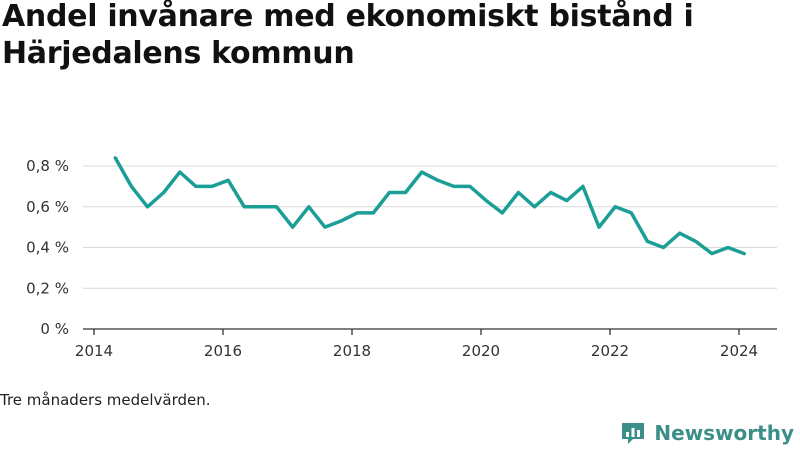  Describe the element at coordinates (54, 329) in the screenshot. I see `y-tick-label: 0 %` at that location.